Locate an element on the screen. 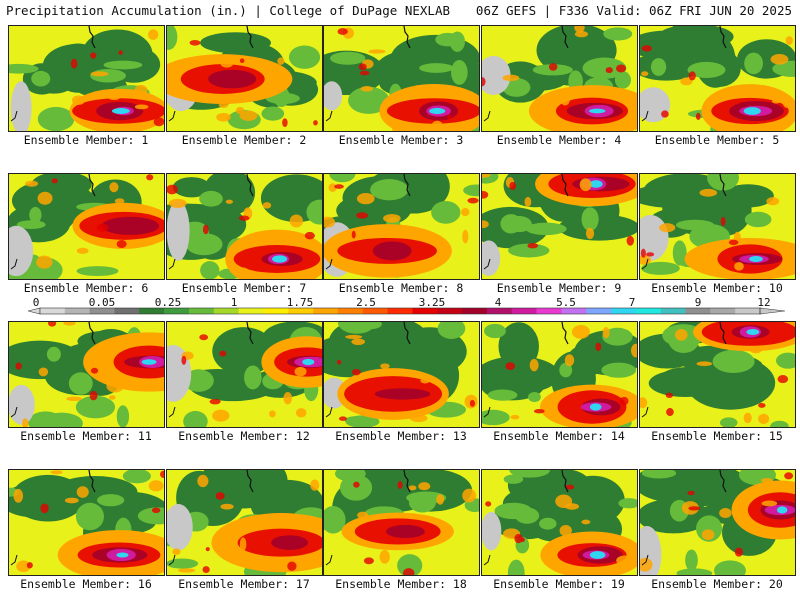 The width and height of the screenshot is (800, 600). member-label-19: Ensemble Member: 19 is located at coordinates (559, 584).